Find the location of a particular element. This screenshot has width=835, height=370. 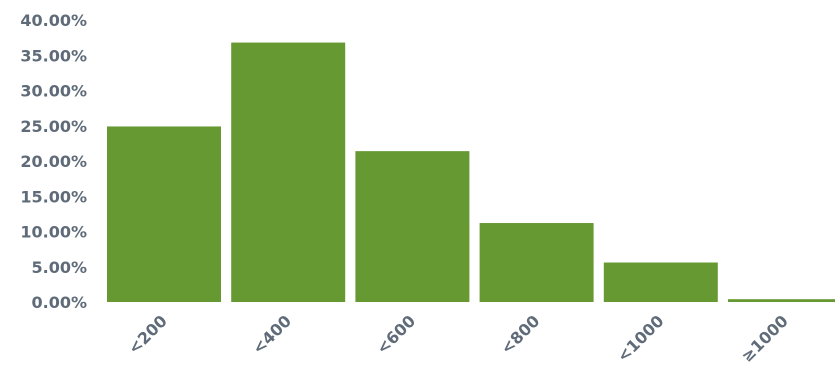

x-tick-label: <600 is located at coordinates (396, 334).